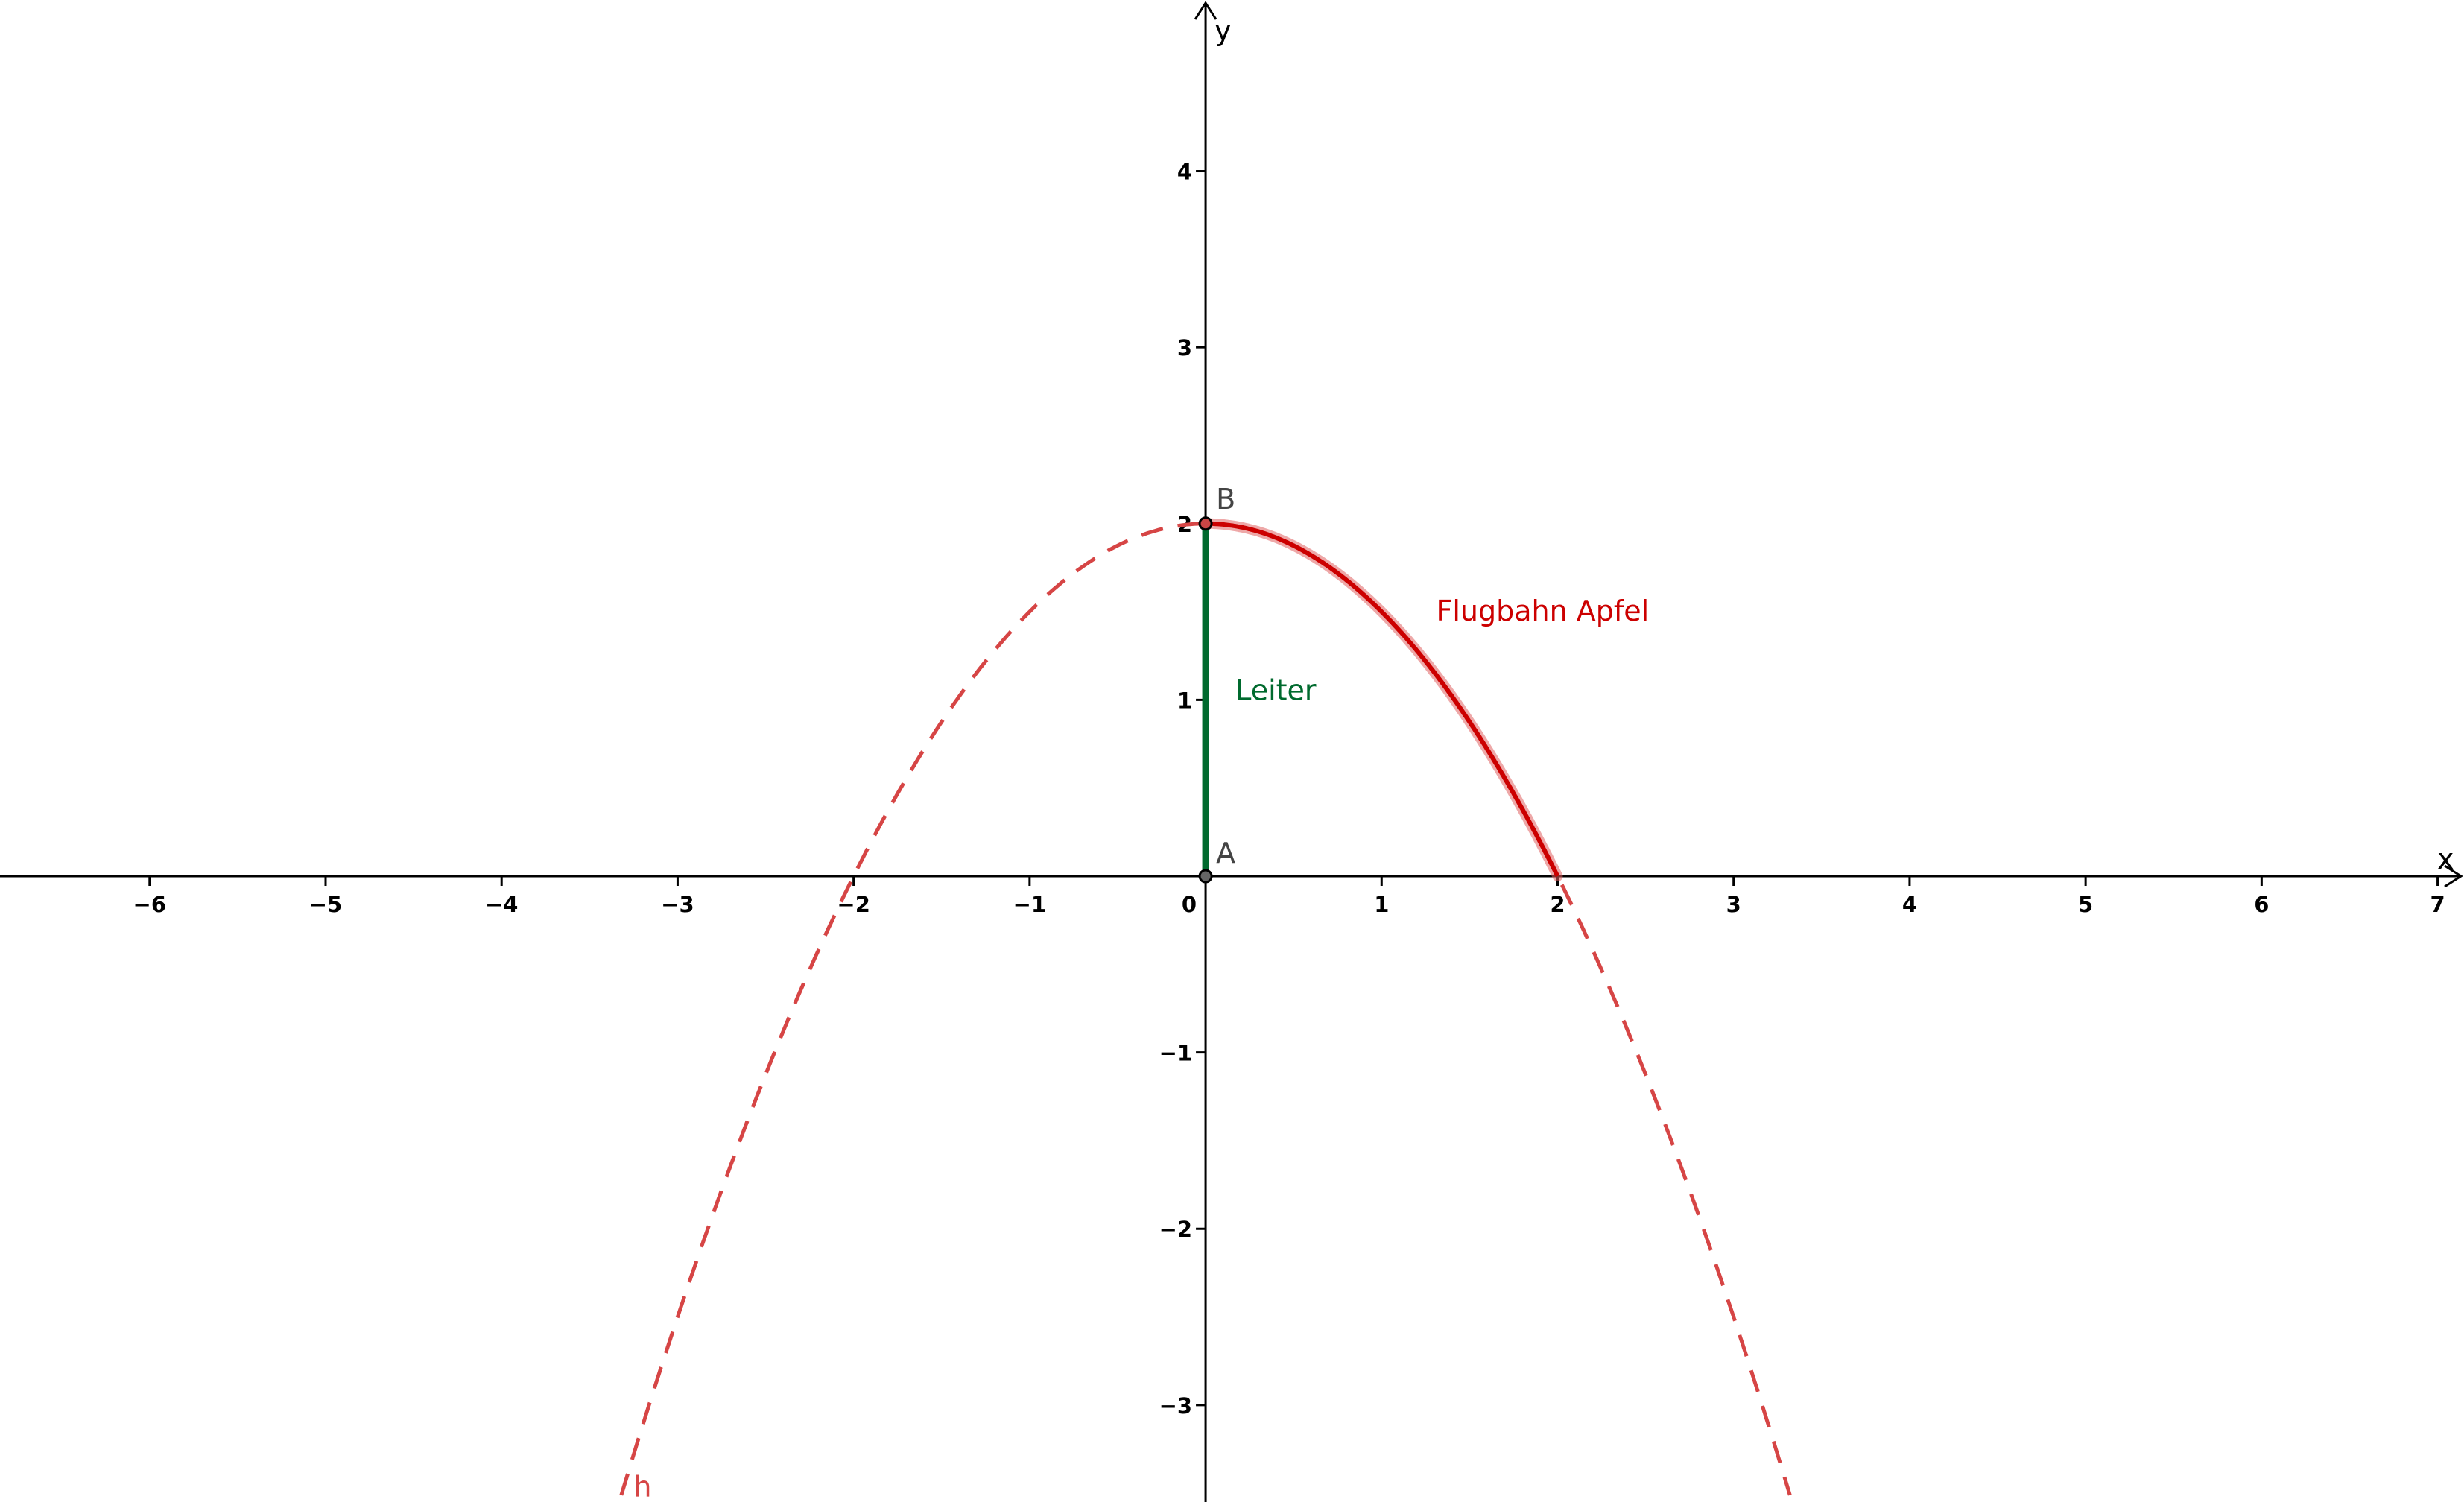  What do you see at coordinates (2085, 904) in the screenshot?
I see `x-tick-label: 5` at bounding box center [2085, 904].